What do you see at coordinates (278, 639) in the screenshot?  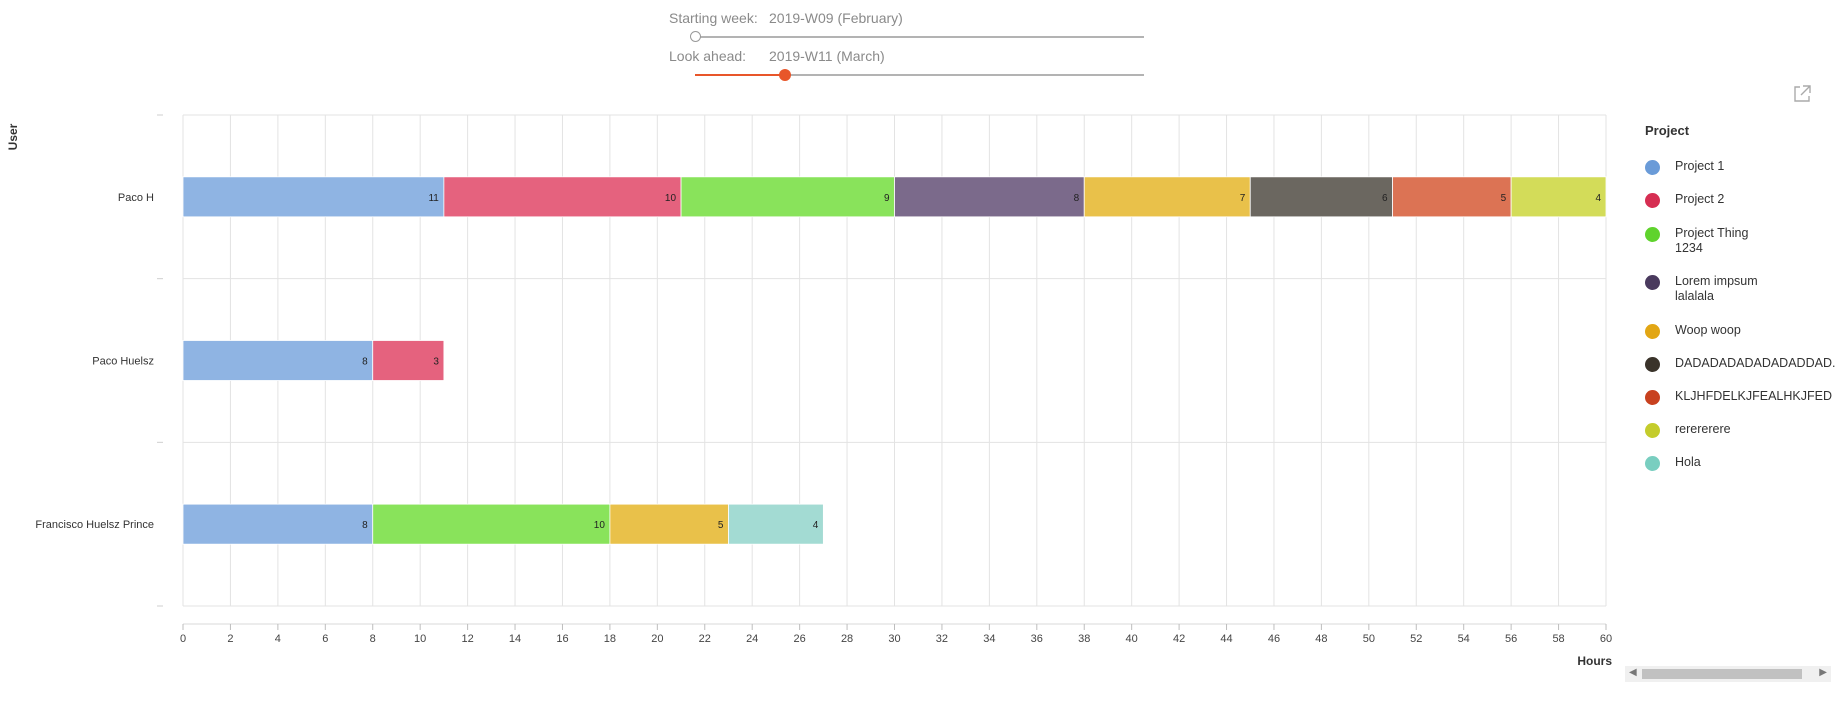 I see `x-tick-label: 4` at bounding box center [278, 639].